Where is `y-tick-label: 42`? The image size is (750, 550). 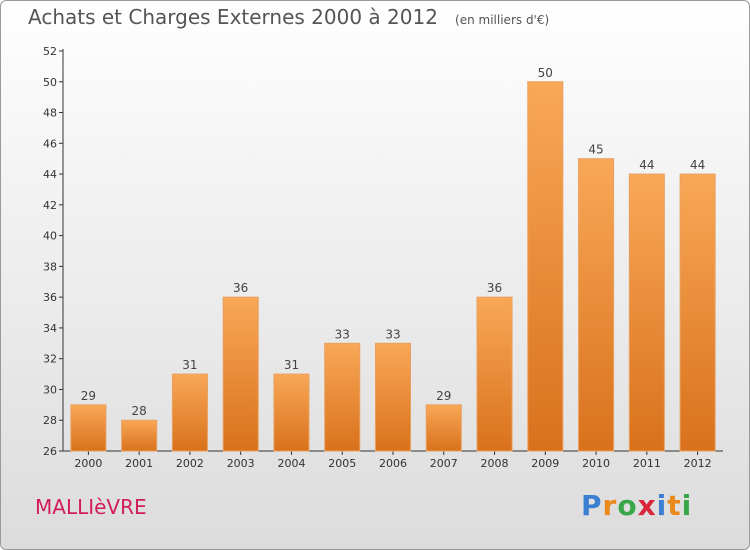
y-tick-label: 42 is located at coordinates (50, 205).